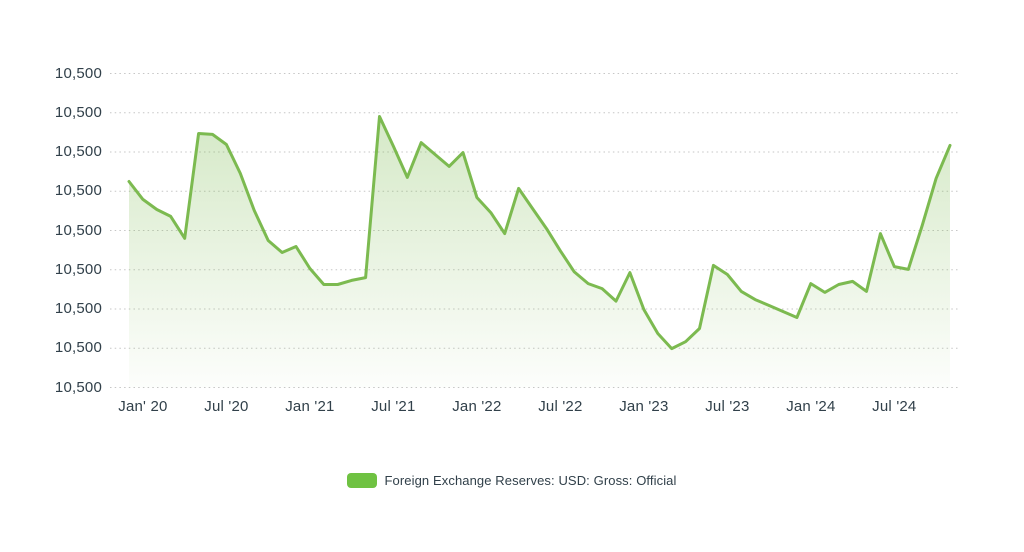 The width and height of the screenshot is (1024, 552). I want to click on x-axis-tick-label: Jan '21, so click(310, 406).